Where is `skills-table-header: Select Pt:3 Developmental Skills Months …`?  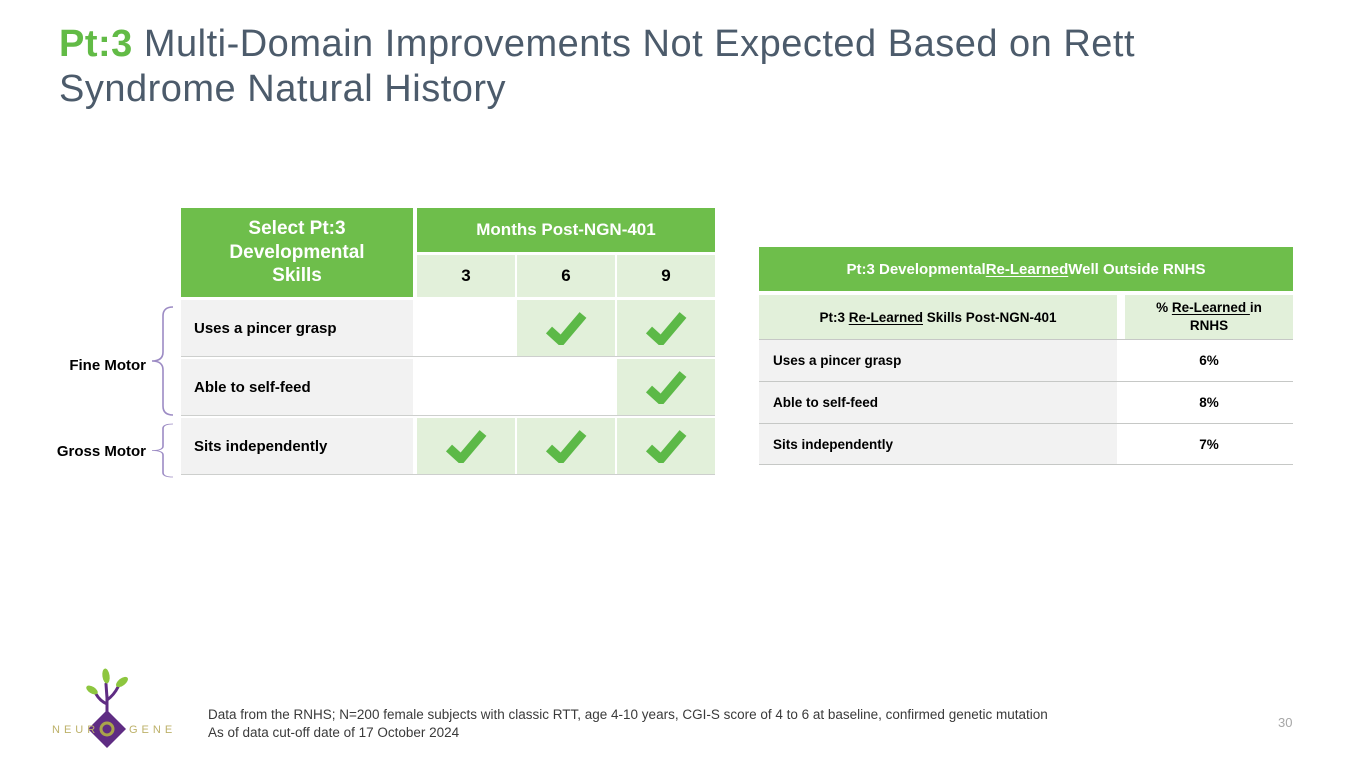
skills-table-header: Select Pt:3 Developmental Skills Months … is located at coordinates (448, 252).